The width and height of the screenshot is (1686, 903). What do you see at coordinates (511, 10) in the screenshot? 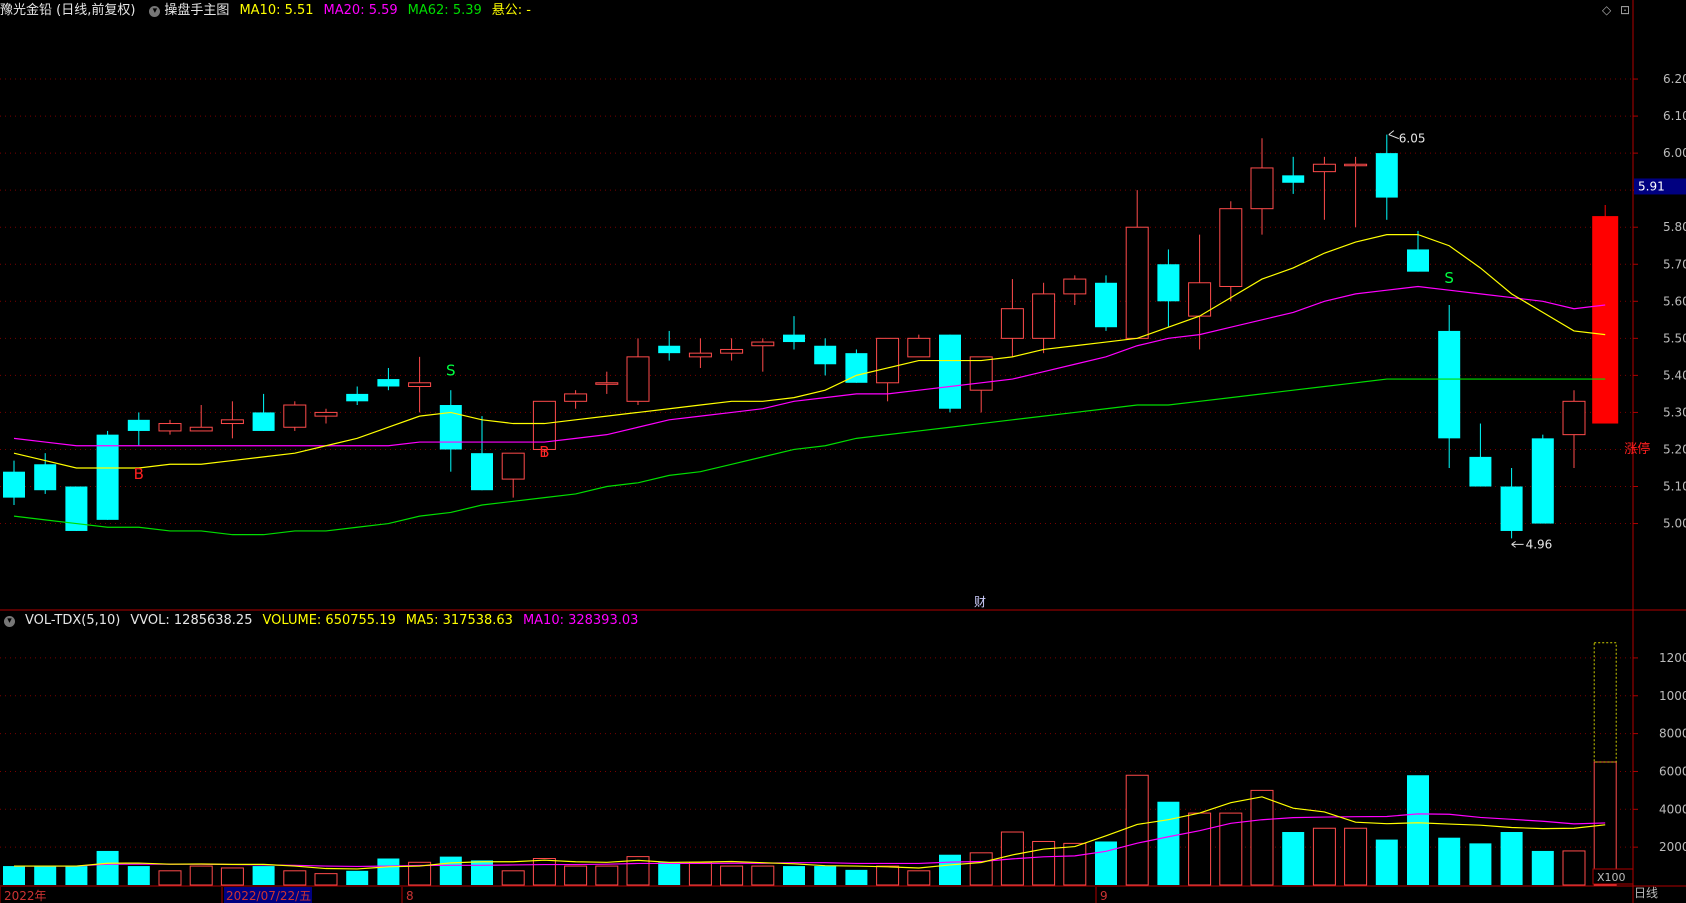
I see `tail-value: 悬公: -` at bounding box center [511, 10].